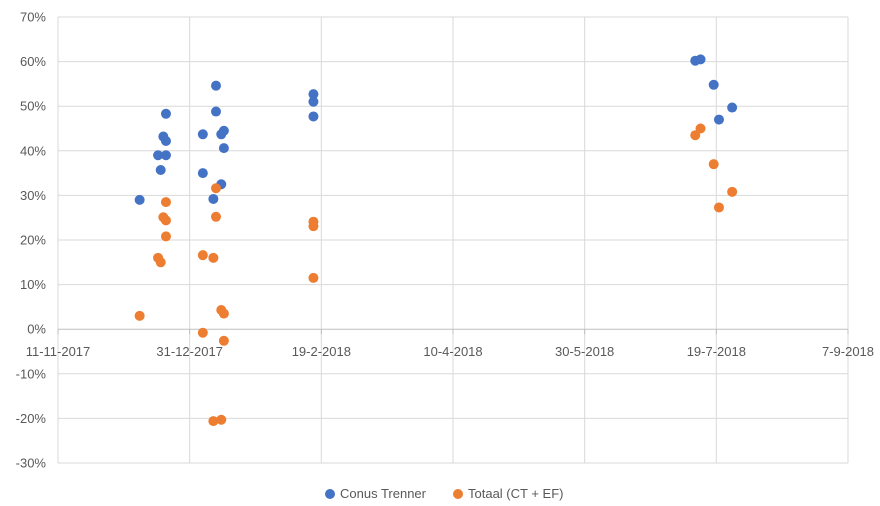 The image size is (880, 506). What do you see at coordinates (33, 195) in the screenshot?
I see `y-tick-label: 30%` at bounding box center [33, 195].